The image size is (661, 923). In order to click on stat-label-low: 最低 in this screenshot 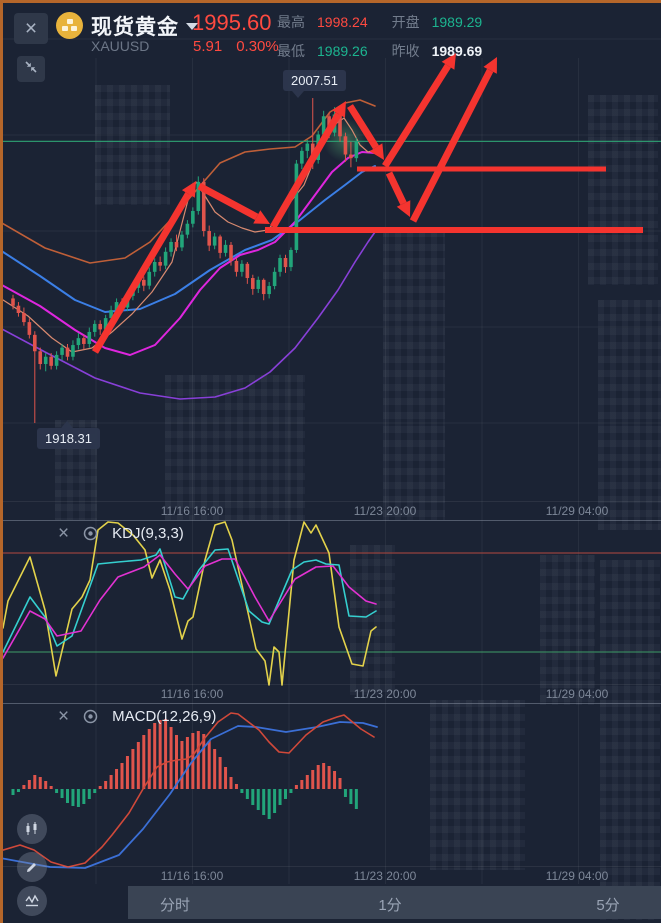, I will do `click(291, 51)`.